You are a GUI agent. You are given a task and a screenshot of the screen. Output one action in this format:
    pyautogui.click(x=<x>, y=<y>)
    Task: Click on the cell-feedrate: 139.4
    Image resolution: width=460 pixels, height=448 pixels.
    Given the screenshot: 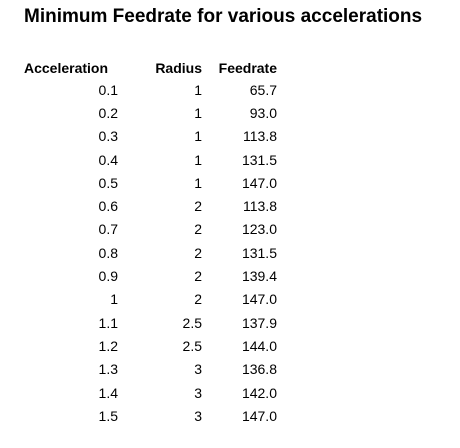 What is the action you would take?
    pyautogui.click(x=259, y=276)
    